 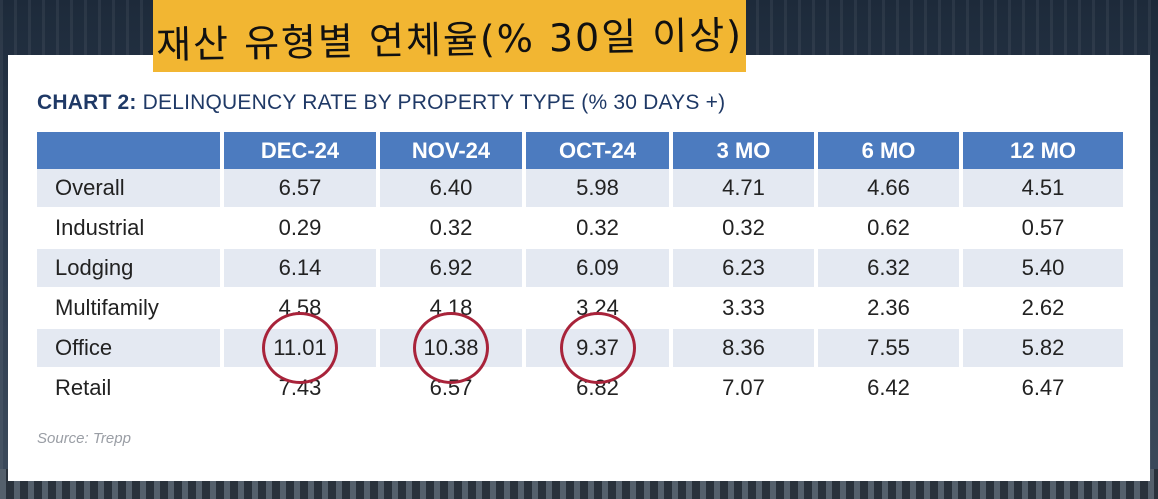 I want to click on table-row: Overall 6.57 6.40 5.98 4.71 4.66 4.51, so click(x=580, y=189).